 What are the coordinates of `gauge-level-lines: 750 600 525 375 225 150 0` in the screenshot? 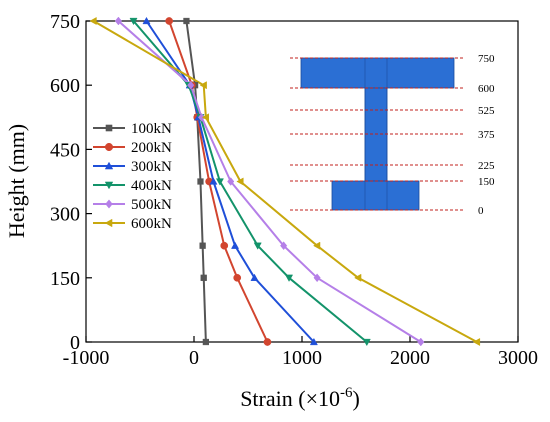 It's located at (392, 135).